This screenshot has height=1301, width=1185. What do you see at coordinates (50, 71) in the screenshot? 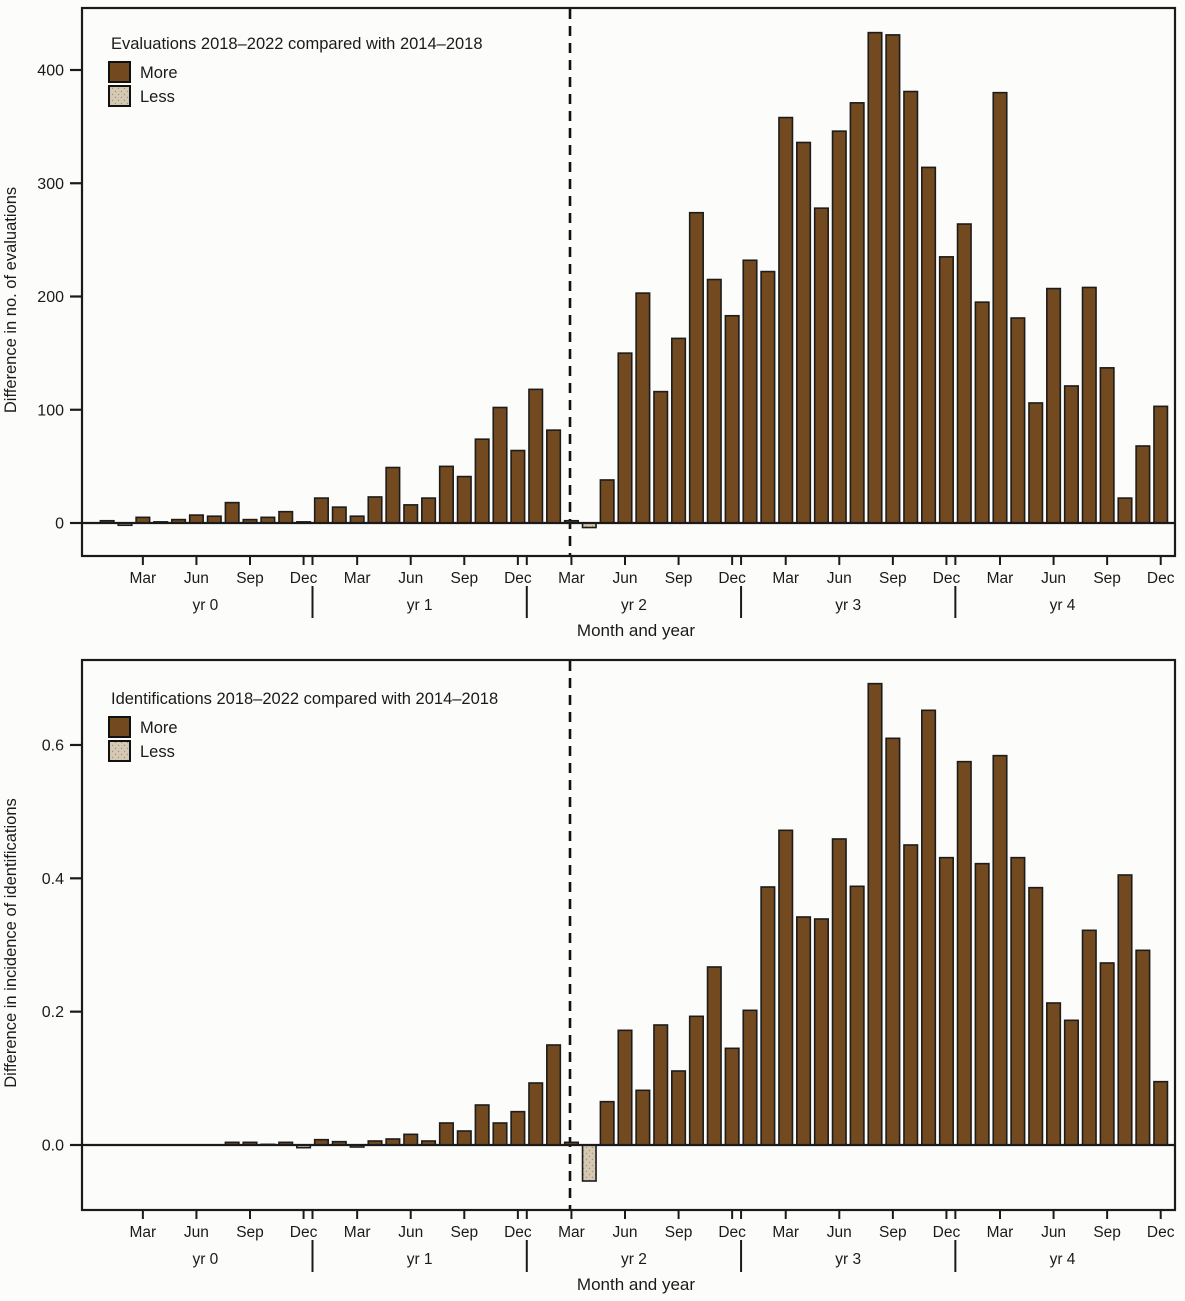
I see `y-tick-label: 400` at bounding box center [50, 71].